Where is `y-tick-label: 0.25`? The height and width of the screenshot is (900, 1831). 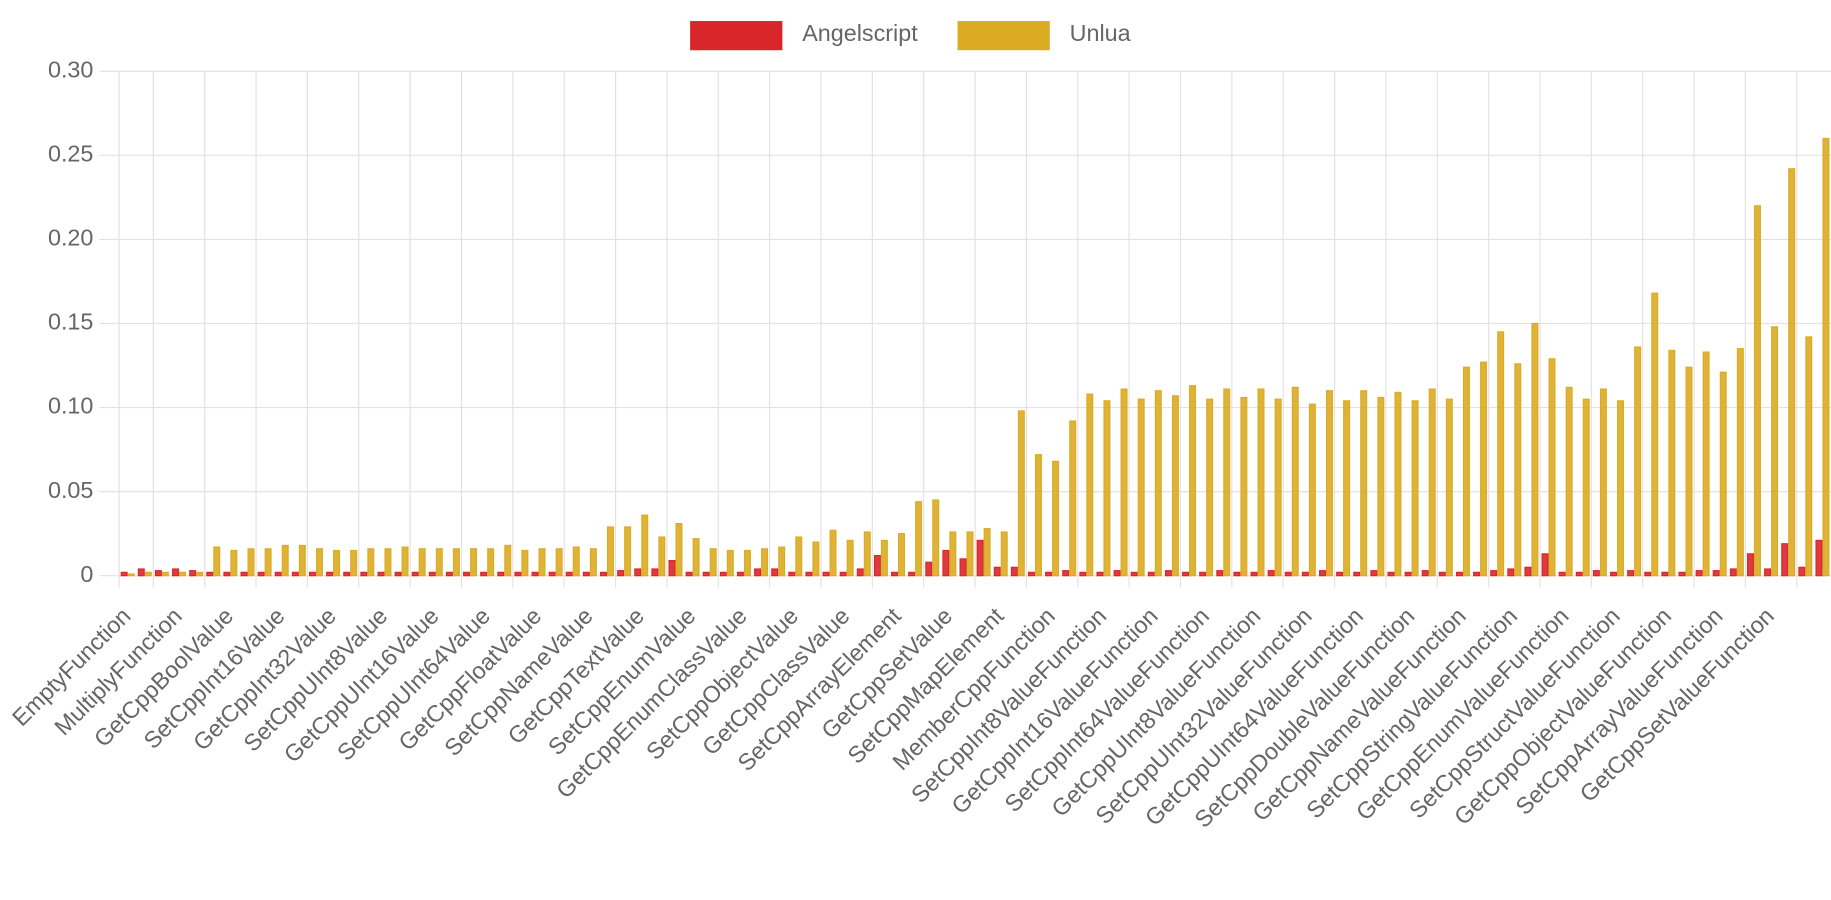 y-tick-label: 0.25 is located at coordinates (70, 153).